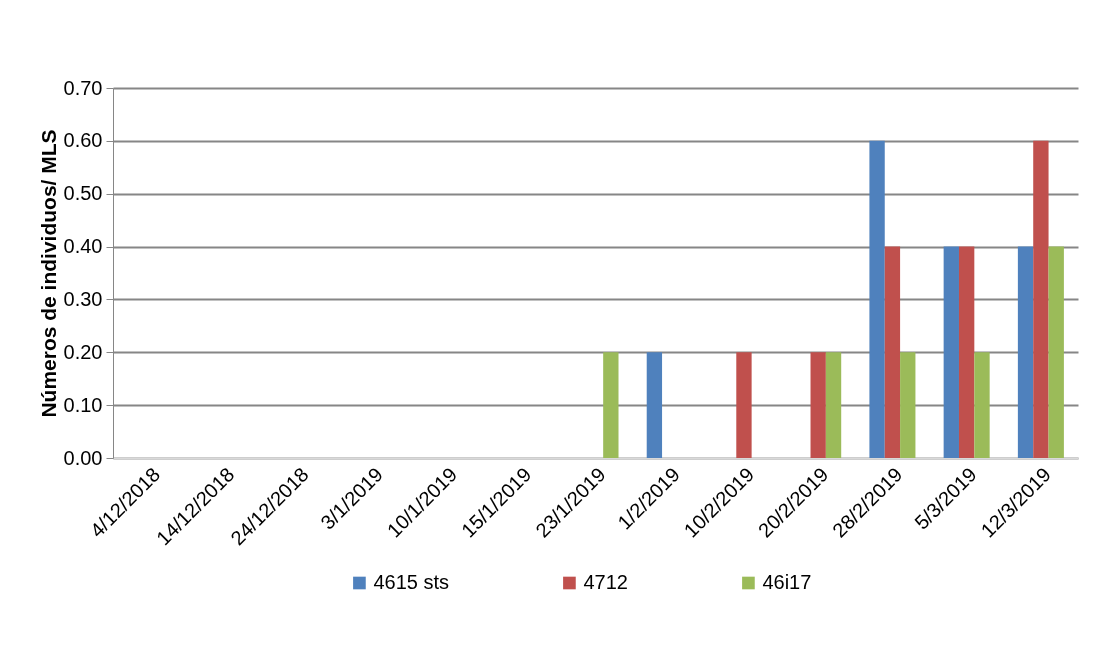  Describe the element at coordinates (83, 140) in the screenshot. I see `y-tick-label: 0.60` at that location.